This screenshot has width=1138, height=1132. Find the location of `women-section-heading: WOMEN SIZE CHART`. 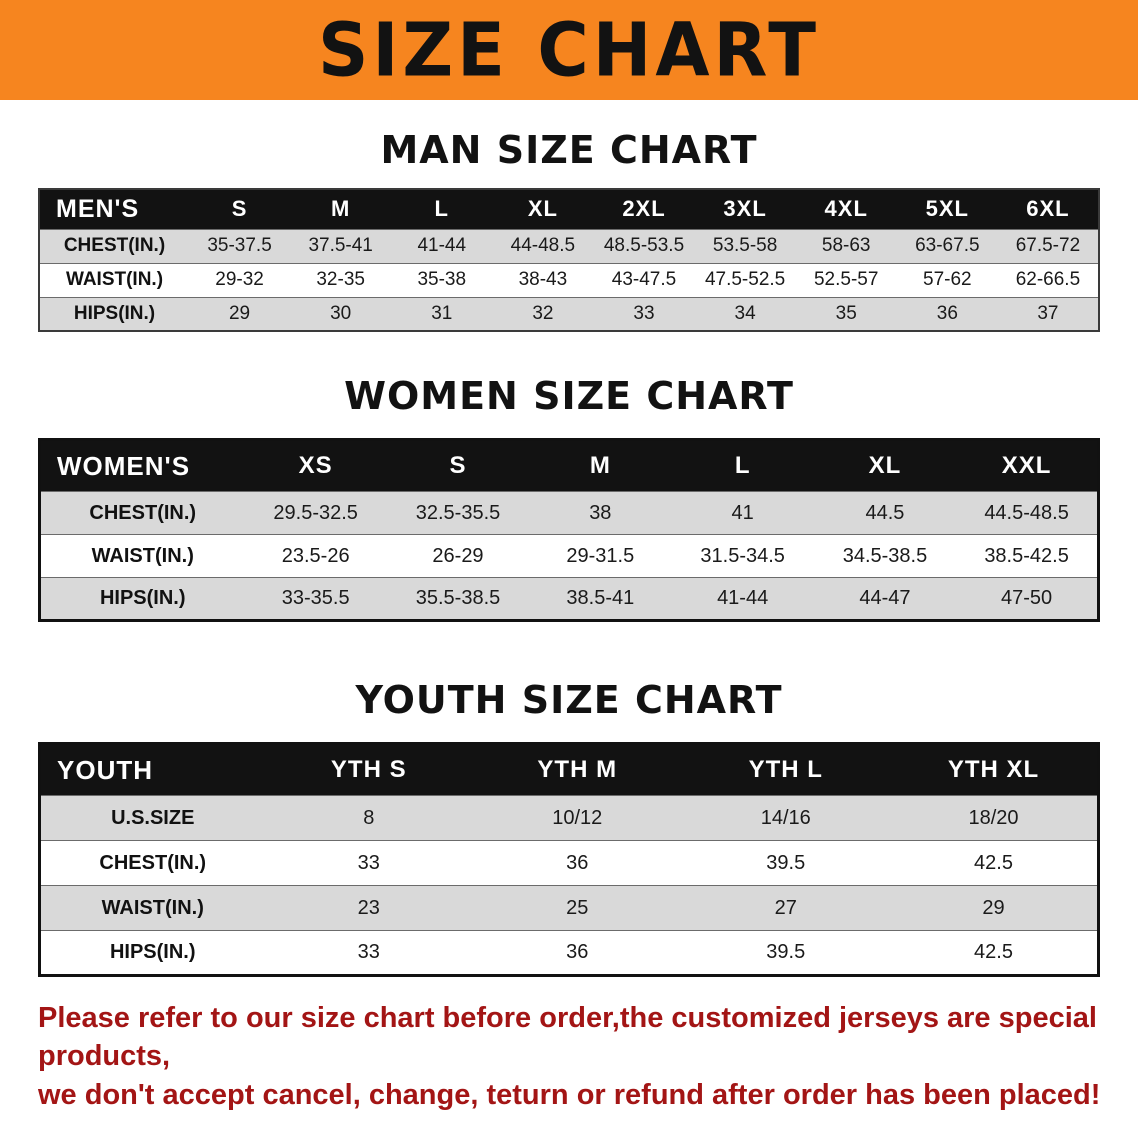

women-section-heading: WOMEN SIZE CHART is located at coordinates (569, 396).